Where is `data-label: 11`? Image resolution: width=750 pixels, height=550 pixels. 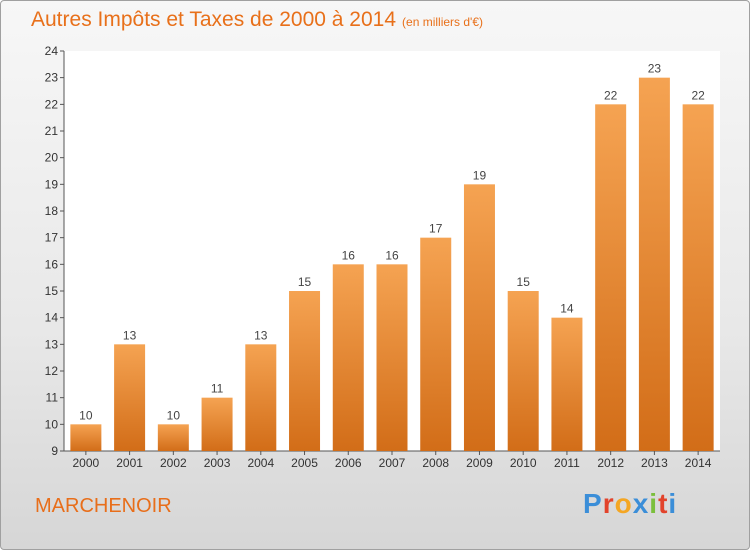 data-label: 11 is located at coordinates (217, 389).